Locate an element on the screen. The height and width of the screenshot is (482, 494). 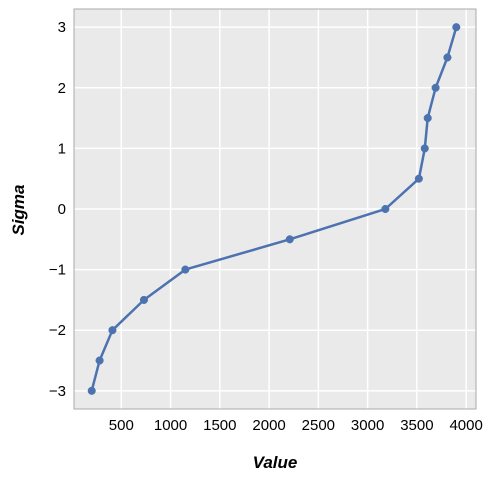
x-axis-title: Value is located at coordinates (275, 462).